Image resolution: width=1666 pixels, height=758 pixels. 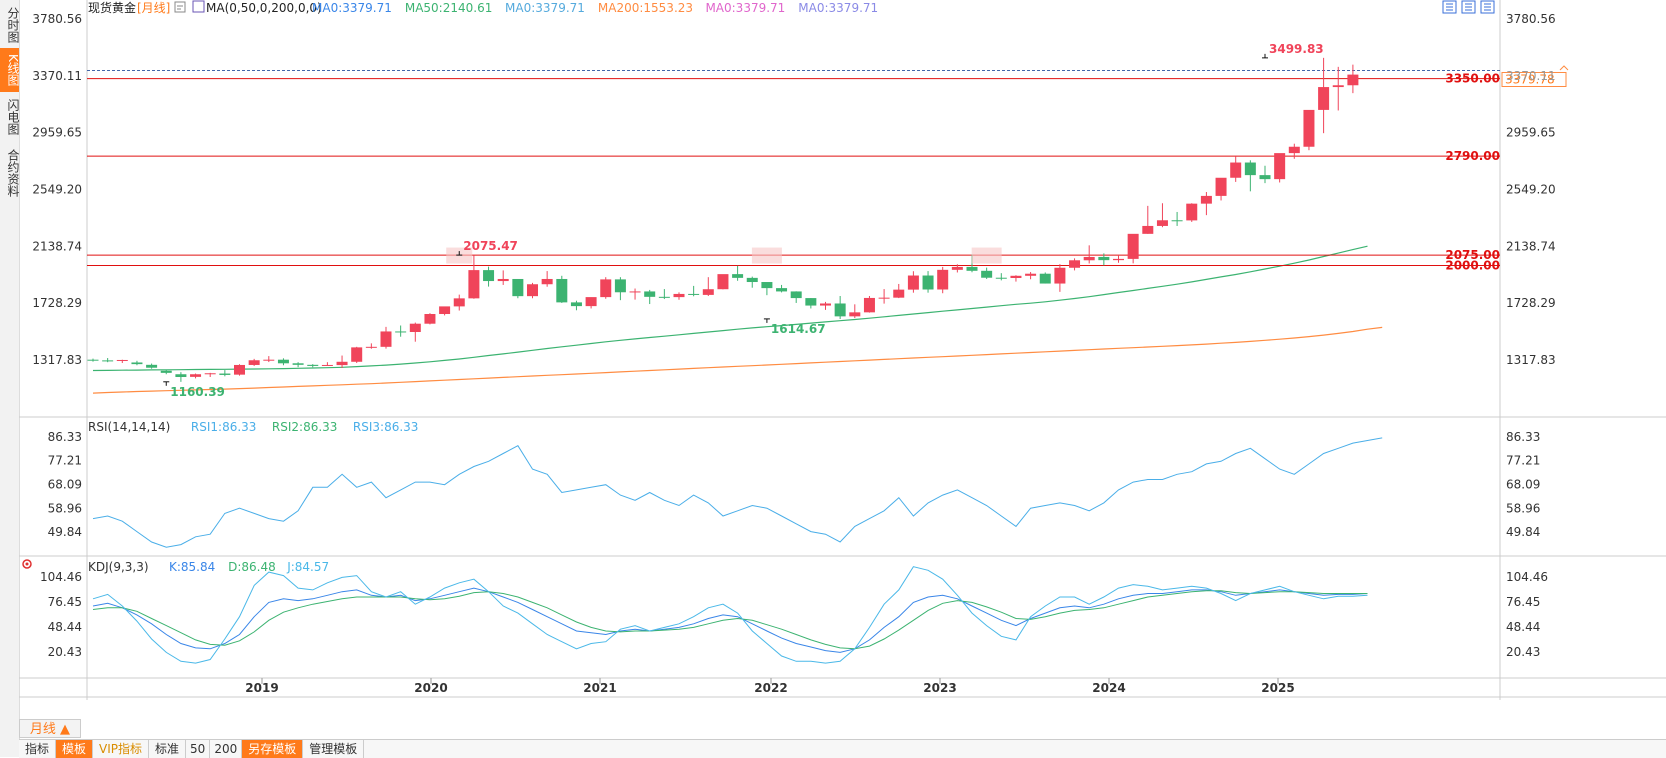 I want to click on footer-button-5: 200, so click(x=226, y=749).